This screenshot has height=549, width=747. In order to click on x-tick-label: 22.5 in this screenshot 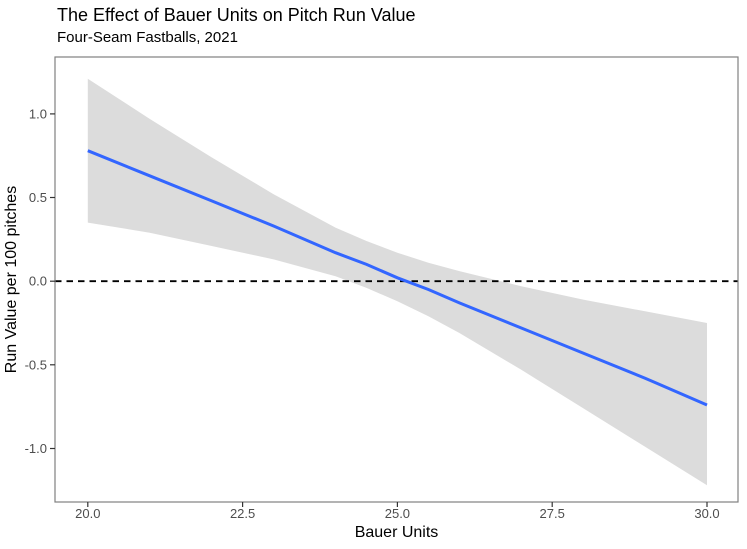, I will do `click(242, 513)`.